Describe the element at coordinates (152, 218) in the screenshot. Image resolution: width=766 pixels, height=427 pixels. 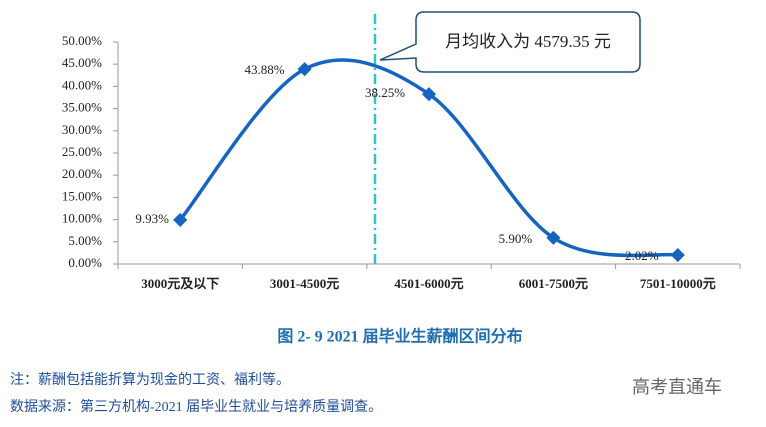
I see `data-label: 9.93%` at that location.